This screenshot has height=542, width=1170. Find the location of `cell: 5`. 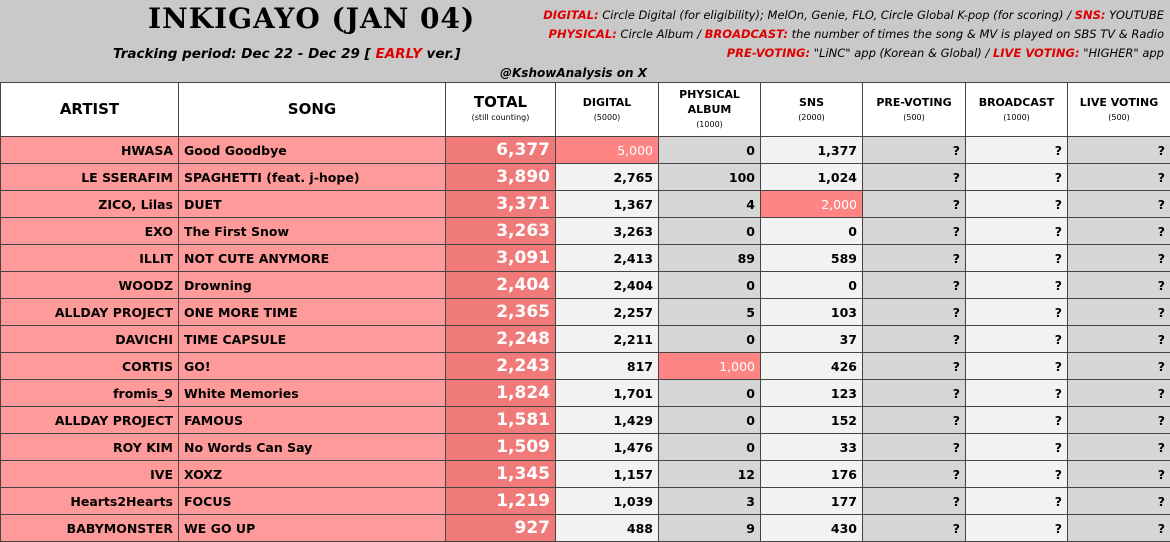

cell: 5 is located at coordinates (710, 312).